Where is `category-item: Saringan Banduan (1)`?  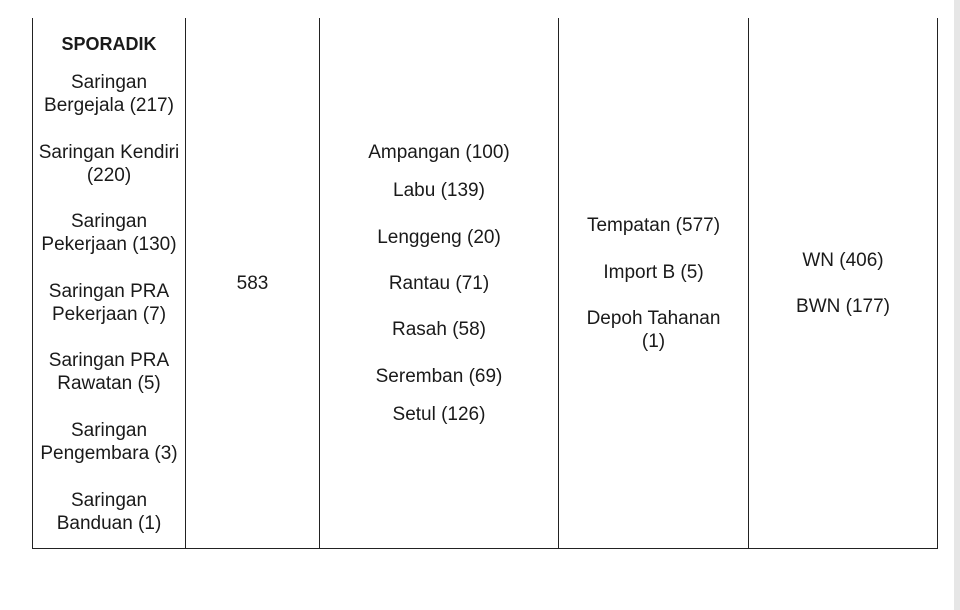
category-item: Saringan Banduan (1) is located at coordinates (109, 512).